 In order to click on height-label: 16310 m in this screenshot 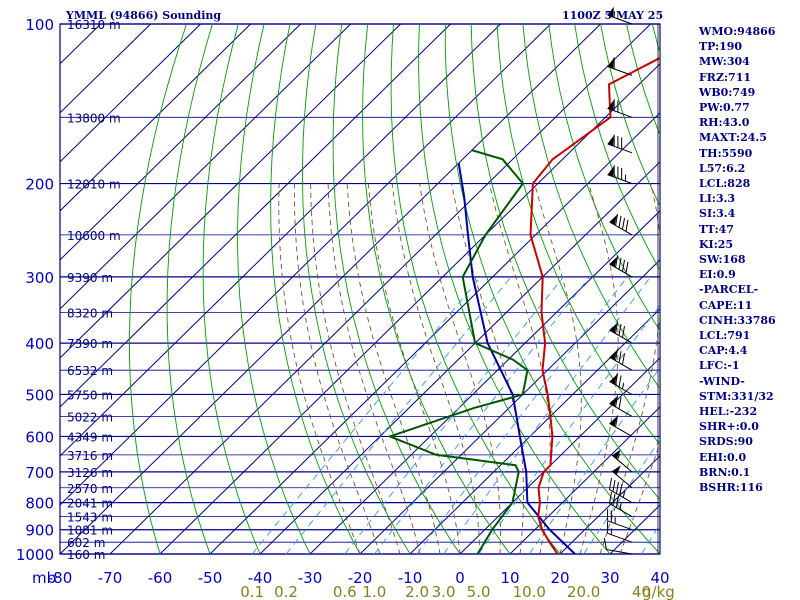, I will do `click(94, 25)`.